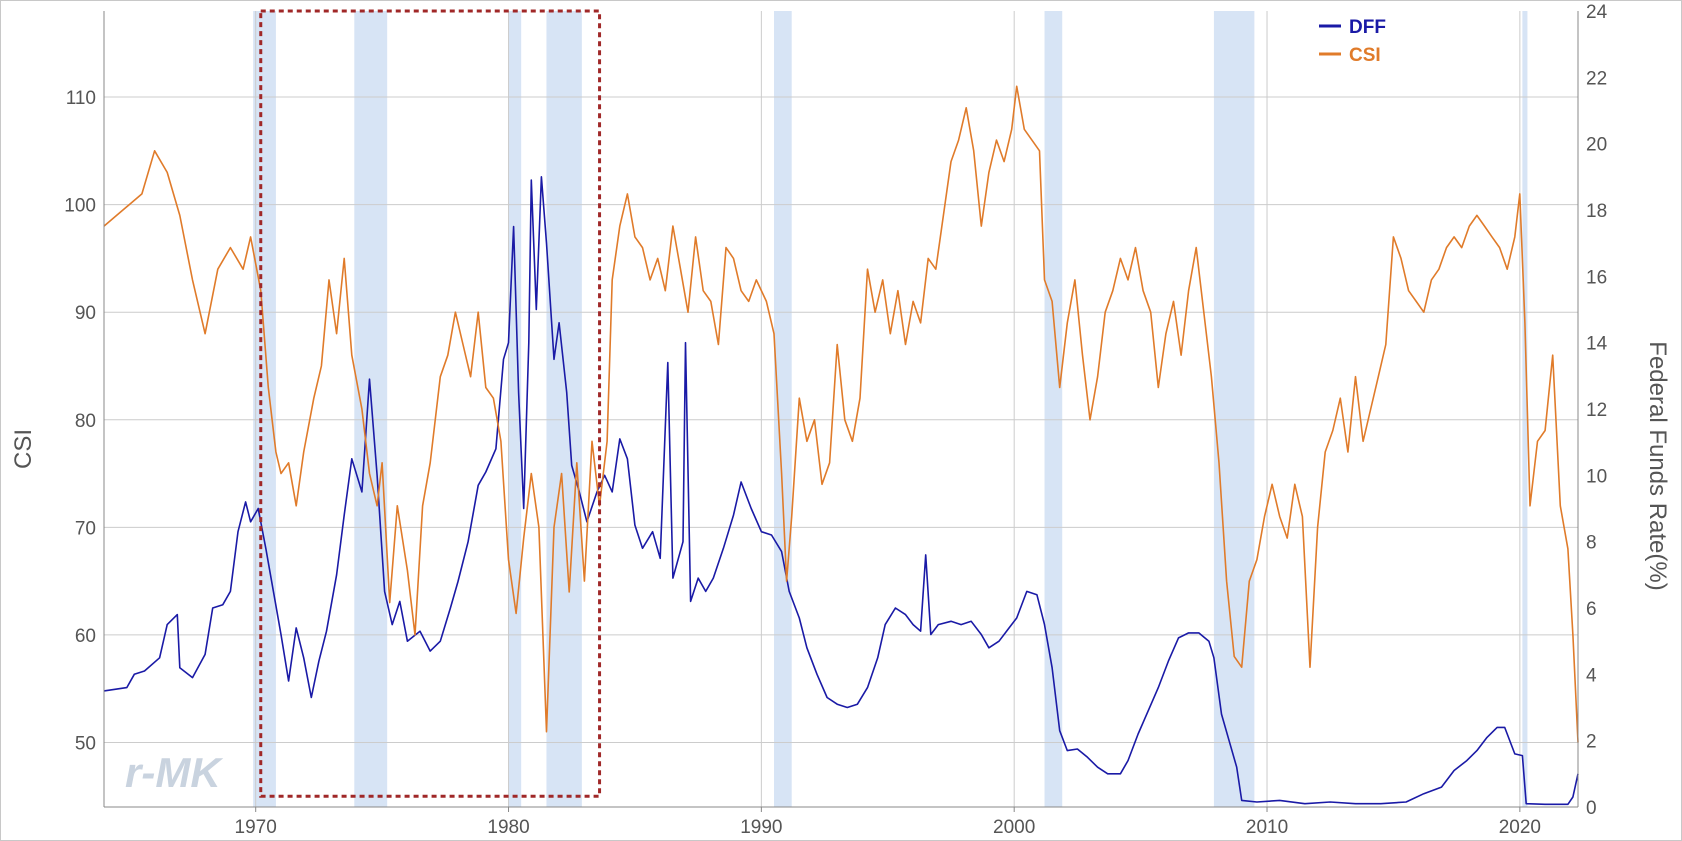 The image size is (1682, 841). Describe the element at coordinates (1014, 827) in the screenshot. I see `x-tick-label: 2000` at that location.